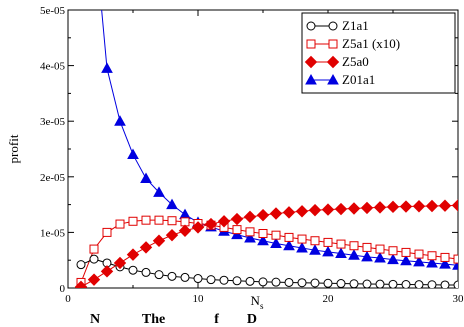 Image resolution: width=464 pixels, height=327 pixels. Describe the element at coordinates (63, 289) in the screenshot. I see `y-tick-label: 0` at that location.